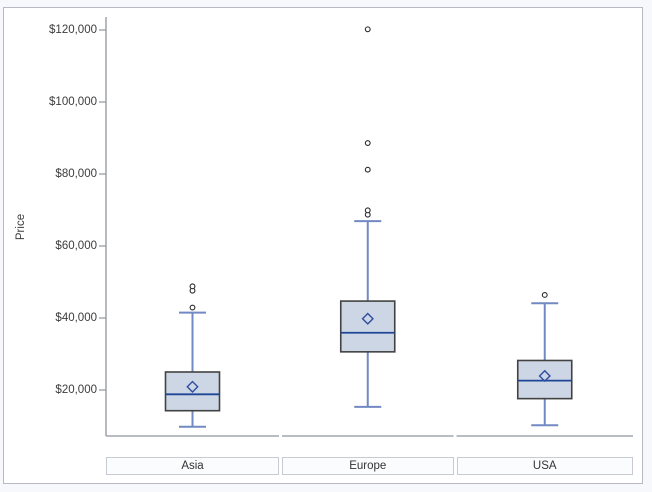  Describe the element at coordinates (544, 295) in the screenshot. I see `outlier-point-usa` at that location.